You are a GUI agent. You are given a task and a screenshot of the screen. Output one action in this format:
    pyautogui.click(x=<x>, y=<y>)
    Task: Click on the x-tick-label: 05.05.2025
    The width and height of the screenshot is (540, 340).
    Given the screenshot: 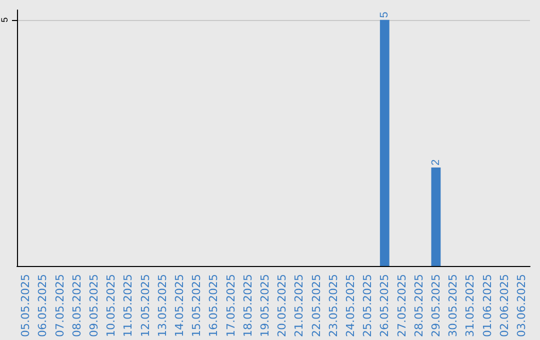 What is the action you would take?
    pyautogui.click(x=25, y=306)
    